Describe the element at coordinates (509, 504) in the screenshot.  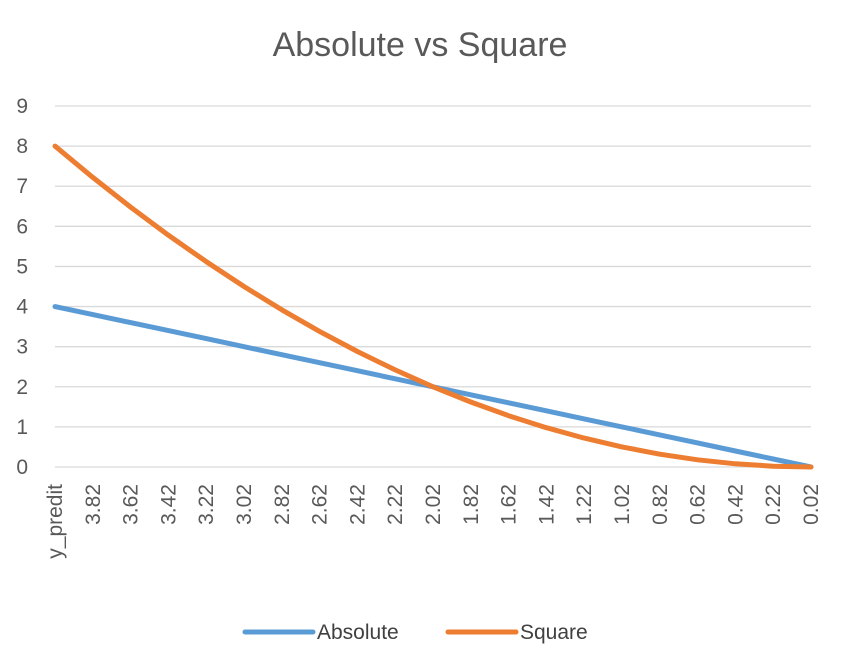
I see `x-tick-label: 1.62` at that location.